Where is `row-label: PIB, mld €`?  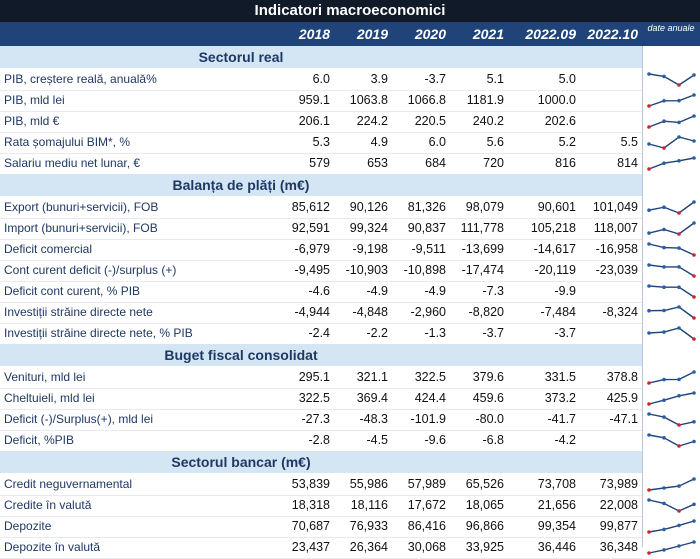
row-label: PIB, mld € is located at coordinates (32, 121).